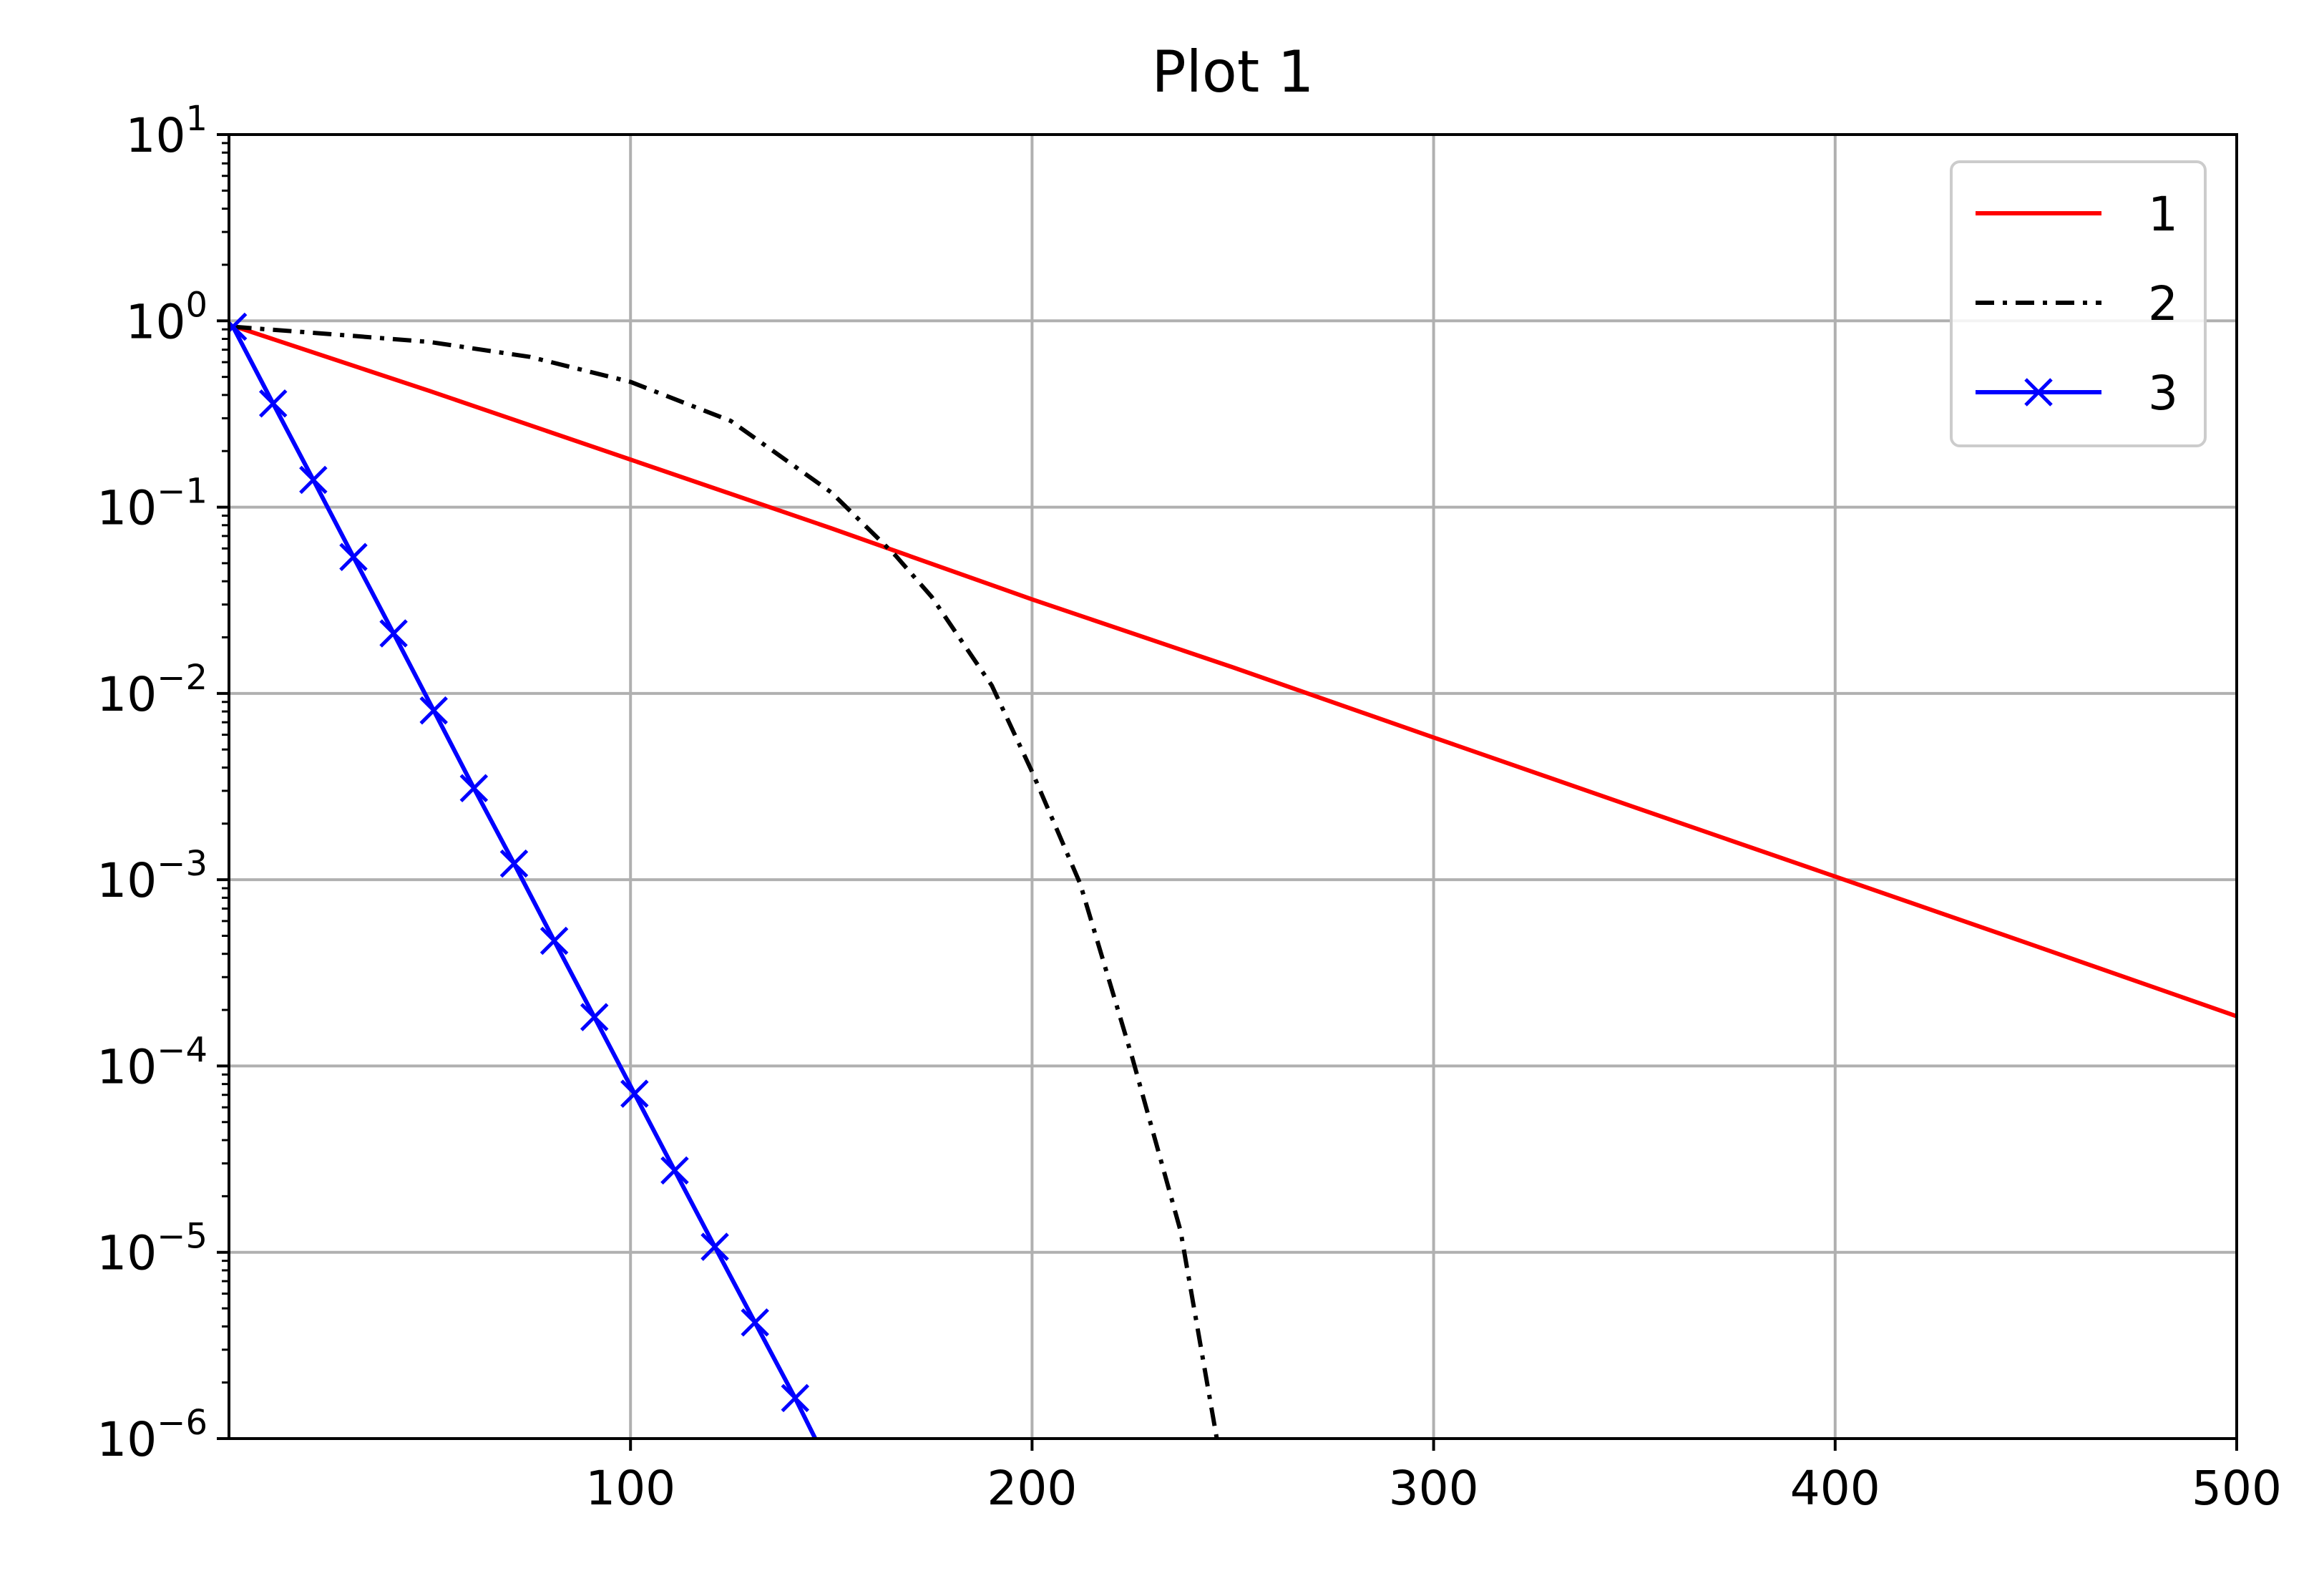 The width and height of the screenshot is (2324, 1576). I want to click on legend-label: 3, so click(2163, 394).